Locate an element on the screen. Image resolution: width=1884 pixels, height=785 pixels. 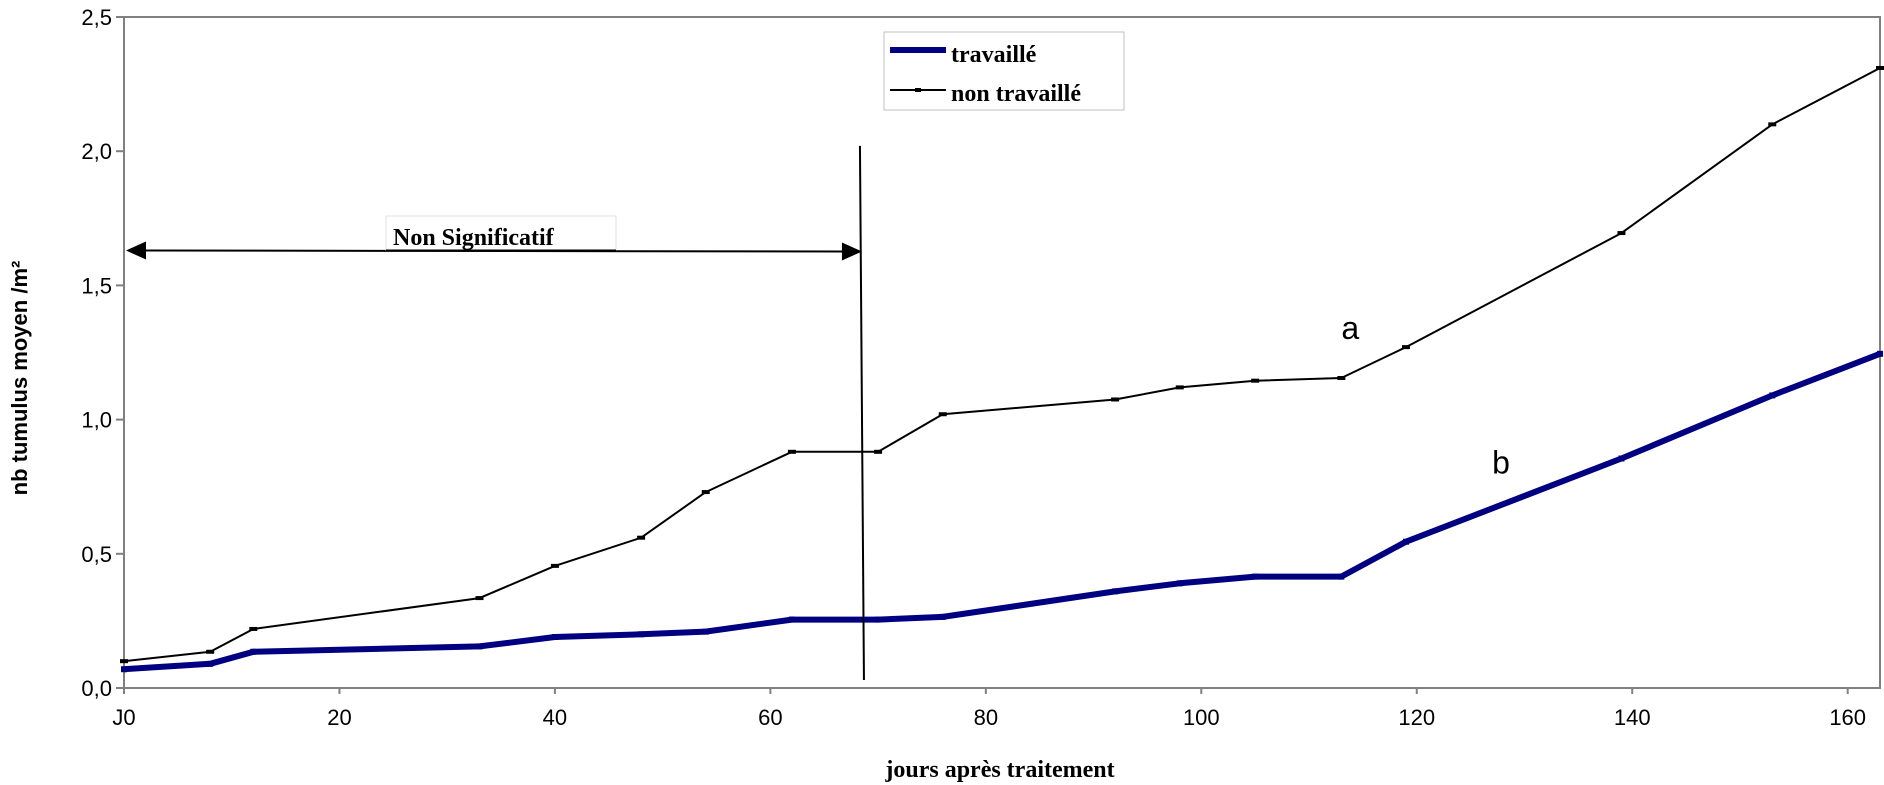
legend-label-travaille: travaillé is located at coordinates (994, 55).